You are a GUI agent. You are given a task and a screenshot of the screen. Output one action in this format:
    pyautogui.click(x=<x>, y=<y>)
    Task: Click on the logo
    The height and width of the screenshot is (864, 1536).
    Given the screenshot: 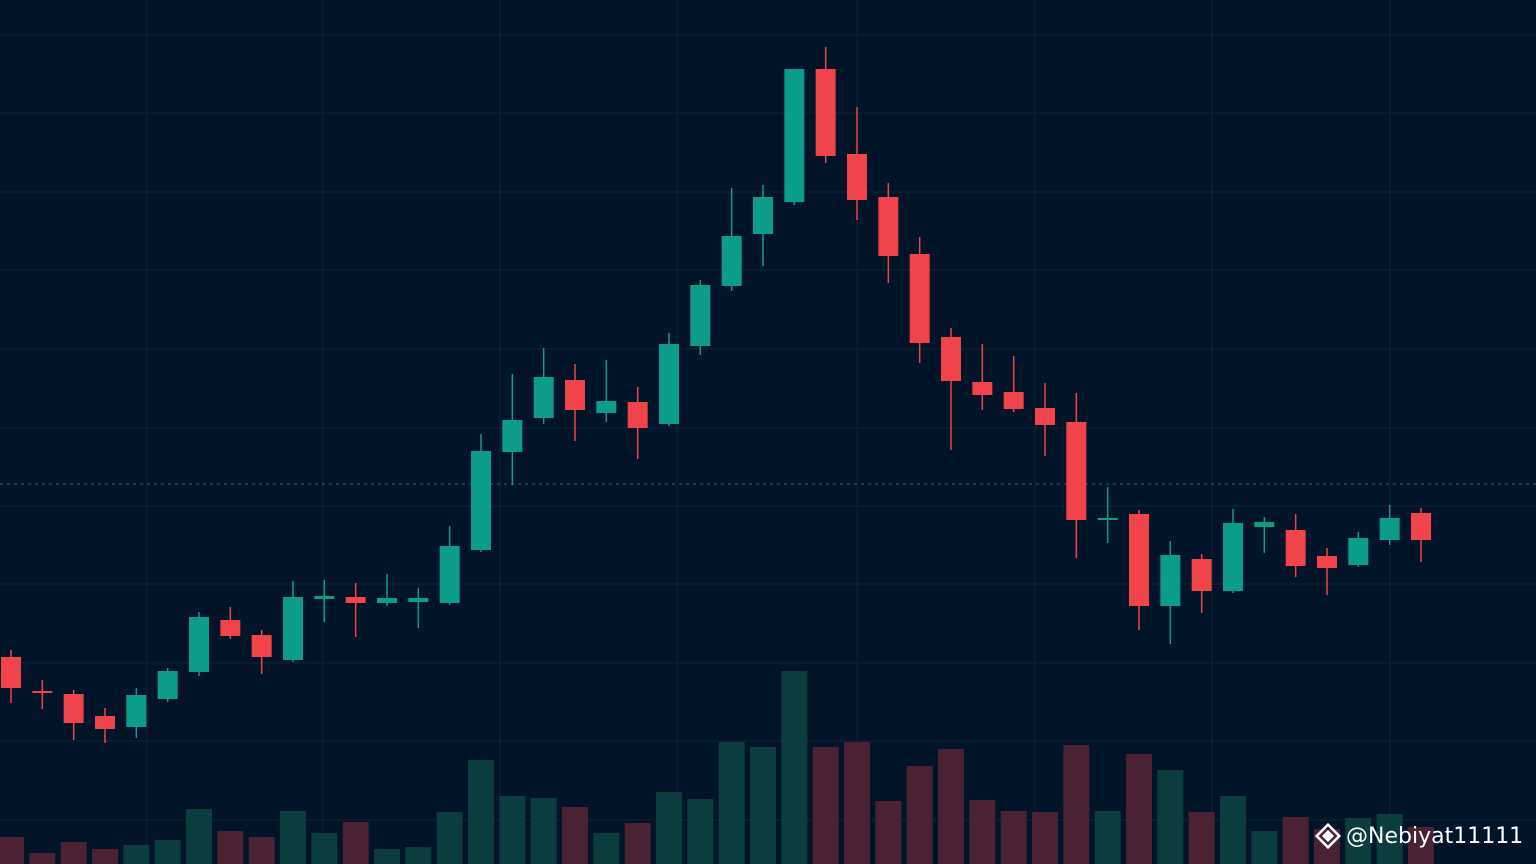 What is the action you would take?
    pyautogui.click(x=1328, y=836)
    